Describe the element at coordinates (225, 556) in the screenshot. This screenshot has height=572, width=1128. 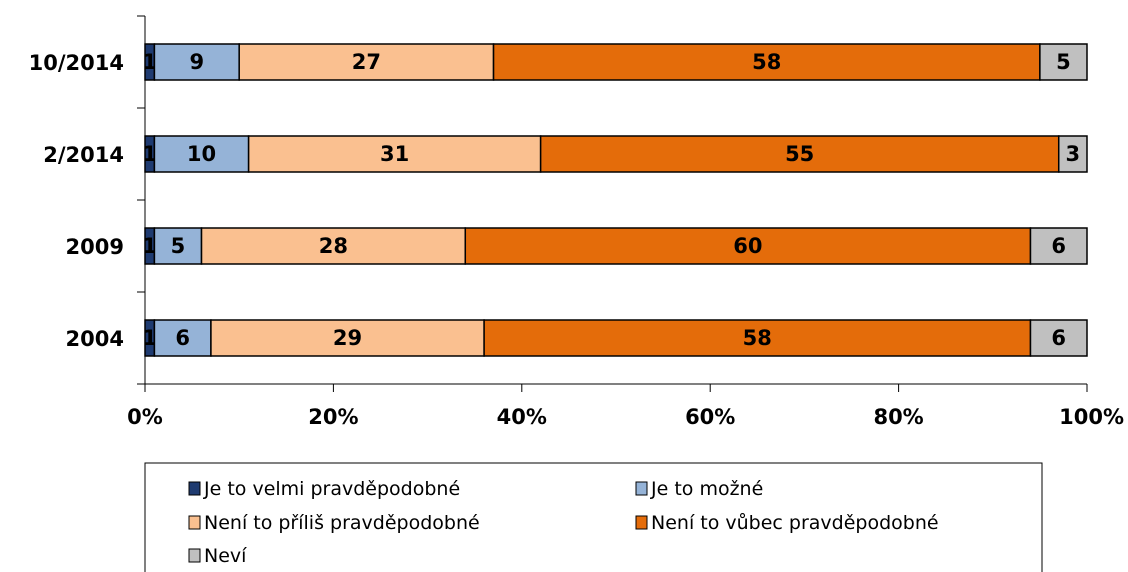
I see `legend-label: Neví` at that location.